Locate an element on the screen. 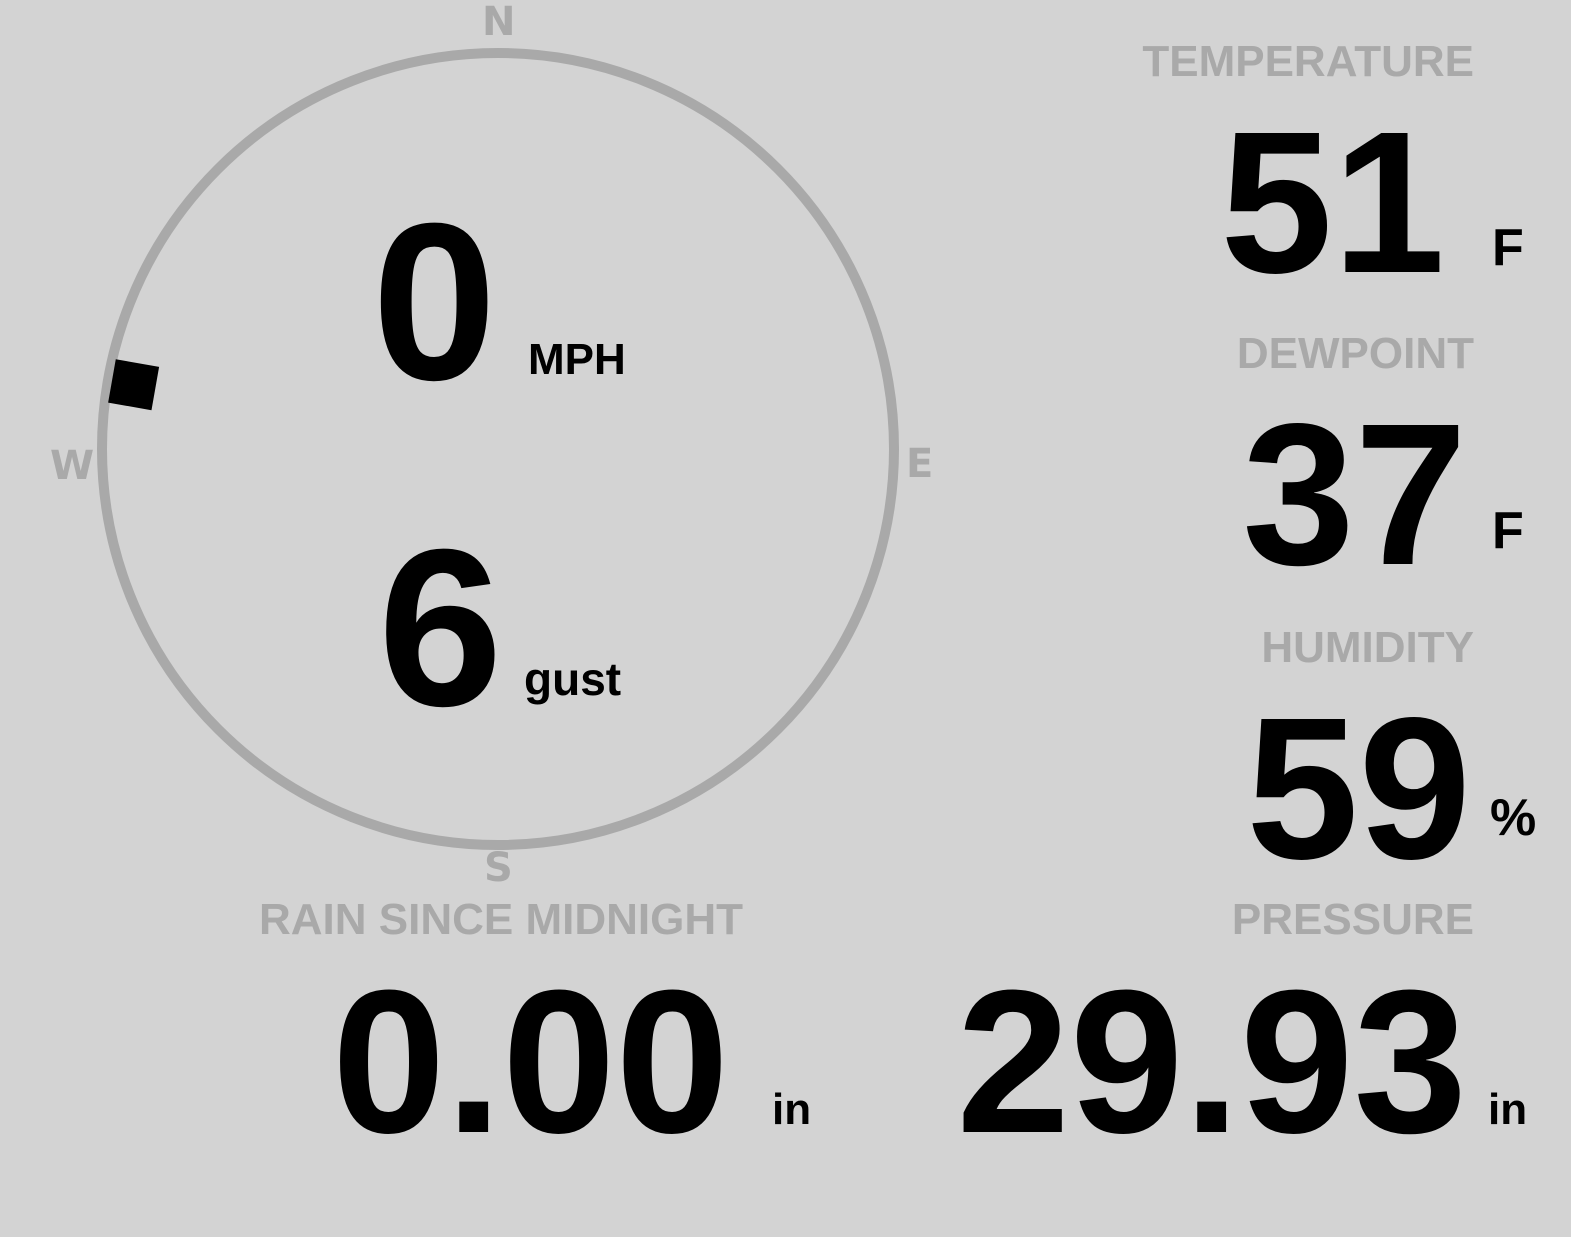  compass-south: S is located at coordinates (498, 868).